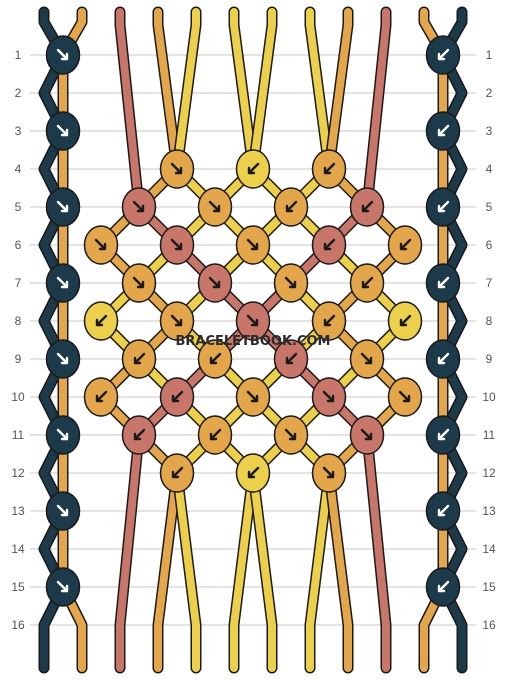  I want to click on row-number-right: 14, so click(489, 549).